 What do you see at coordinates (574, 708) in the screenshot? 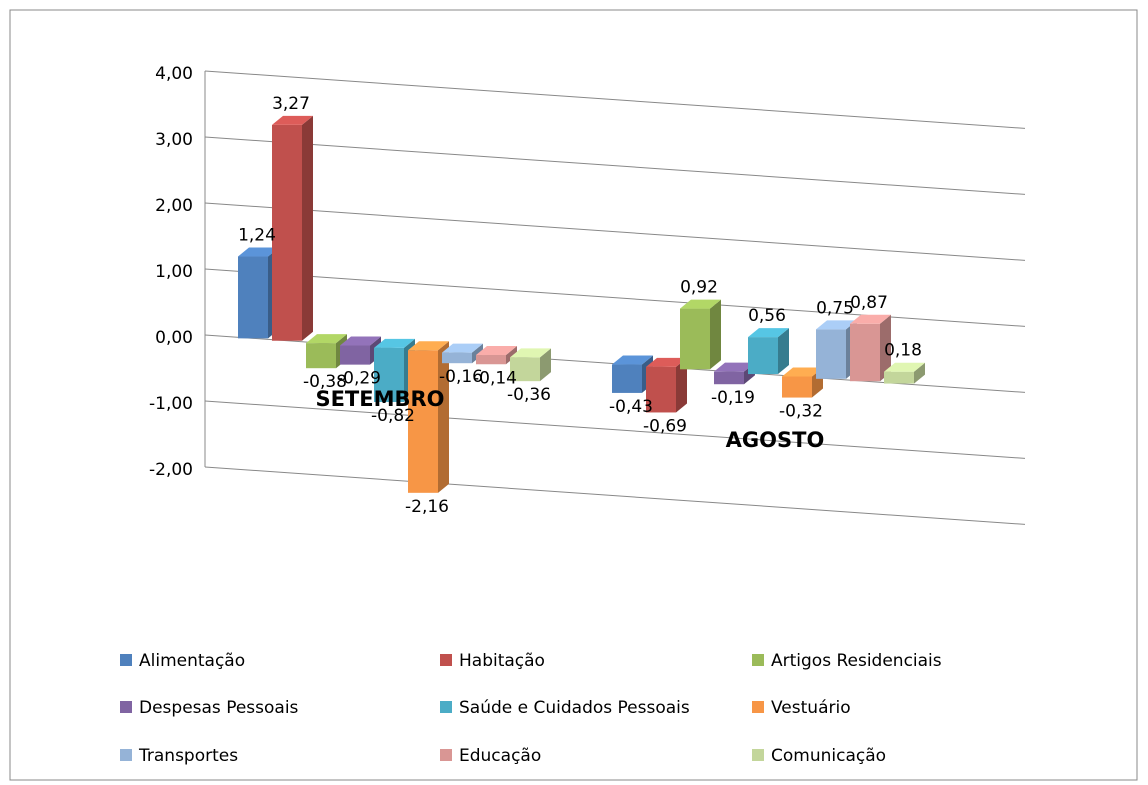
I see `legend-label: Saúde e Cuidados Pessoais` at bounding box center [574, 708].